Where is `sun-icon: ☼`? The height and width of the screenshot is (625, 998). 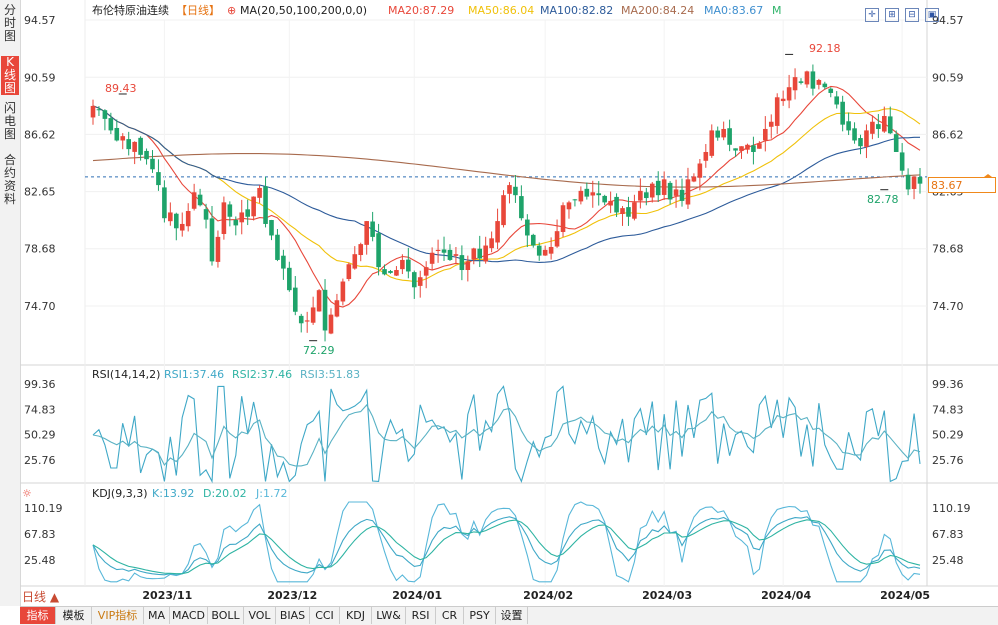 sun-icon: ☼ is located at coordinates (27, 493).